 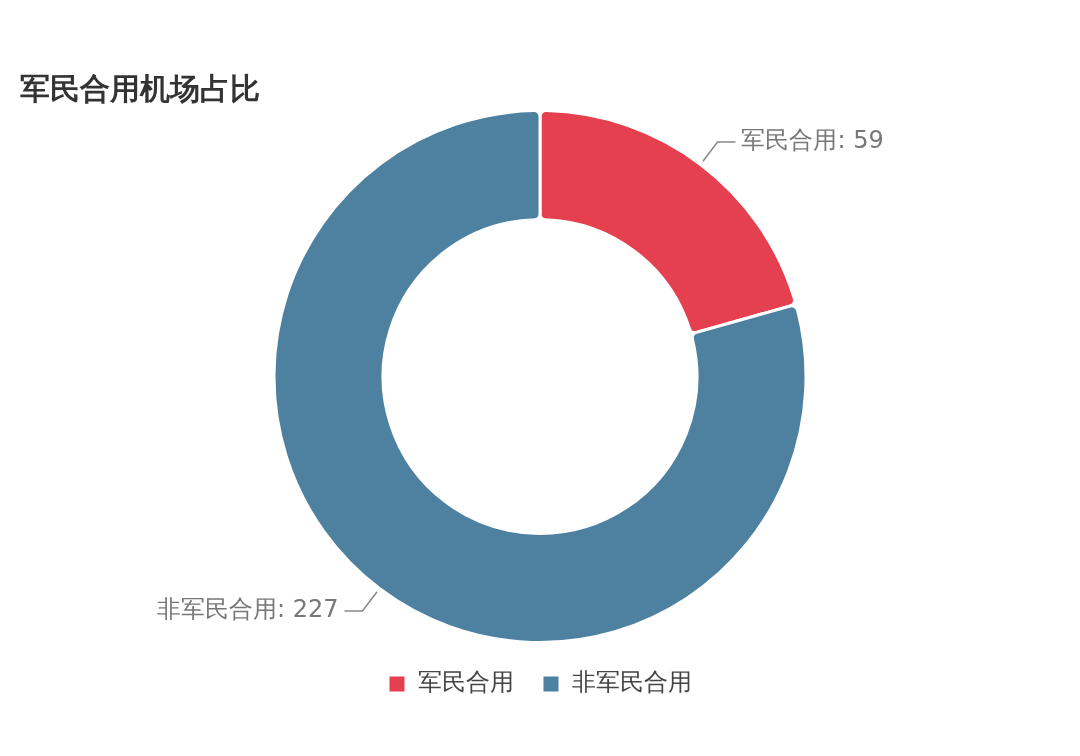 What do you see at coordinates (632, 682) in the screenshot?
I see `legend-label: 非军民合用` at bounding box center [632, 682].